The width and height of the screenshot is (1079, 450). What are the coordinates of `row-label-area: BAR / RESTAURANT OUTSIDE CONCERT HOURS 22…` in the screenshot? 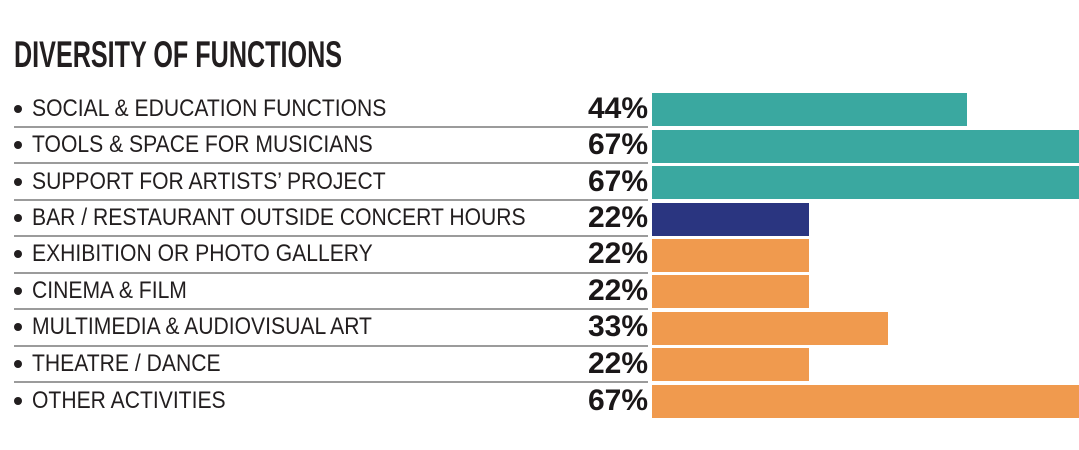 It's located at (331, 219).